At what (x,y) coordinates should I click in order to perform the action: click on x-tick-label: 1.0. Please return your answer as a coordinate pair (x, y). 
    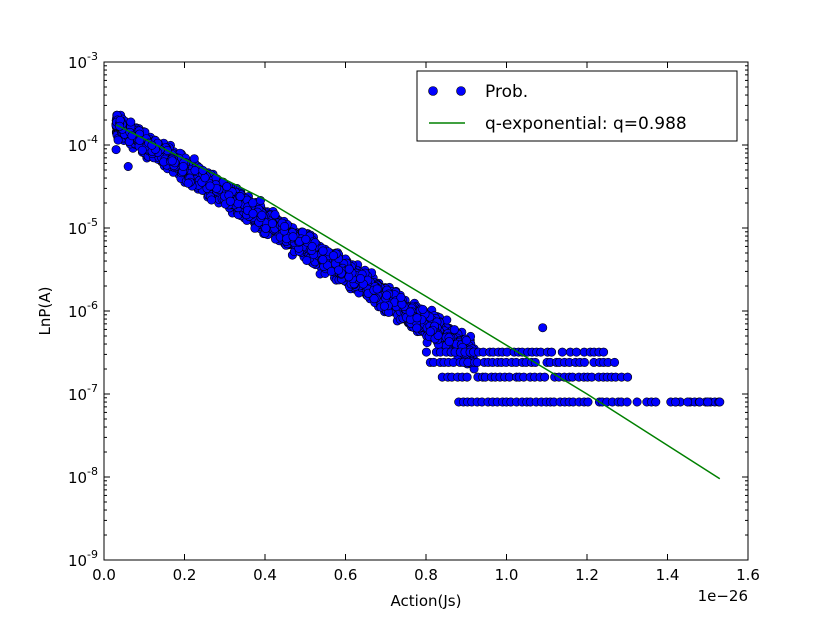
    Looking at the image, I should click on (507, 575).